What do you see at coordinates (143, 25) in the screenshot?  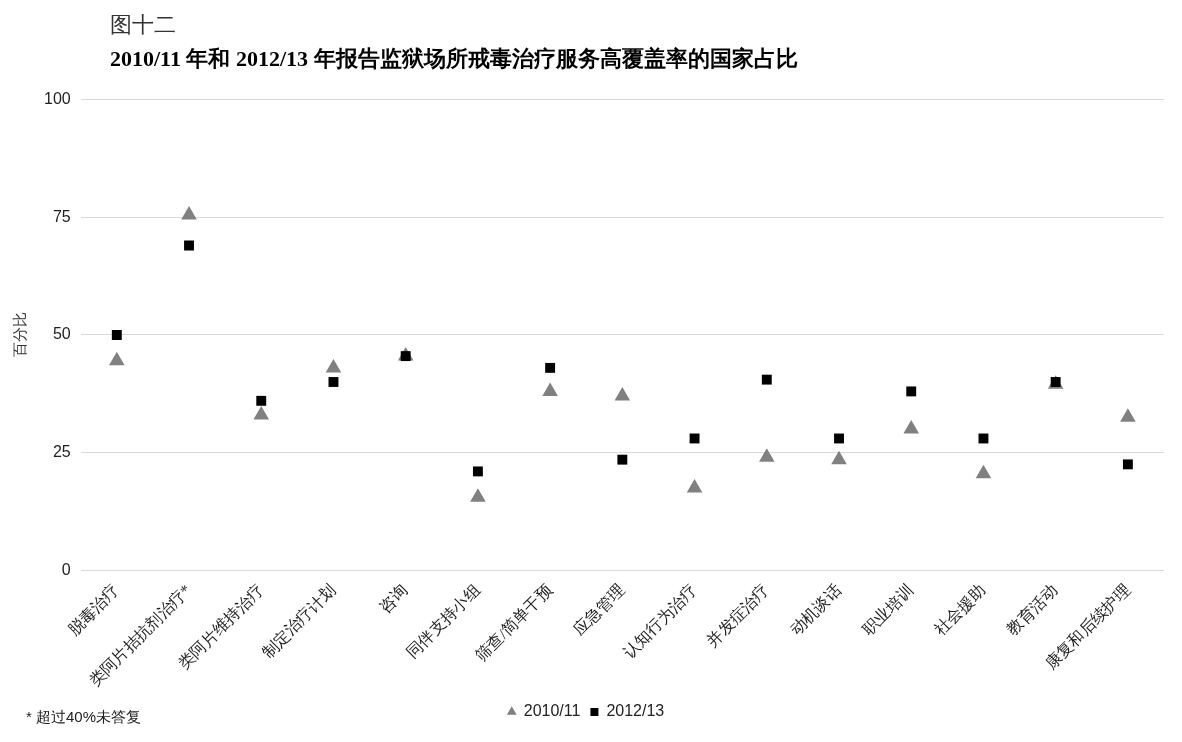 I see `chart-subtitle: 图十二` at bounding box center [143, 25].